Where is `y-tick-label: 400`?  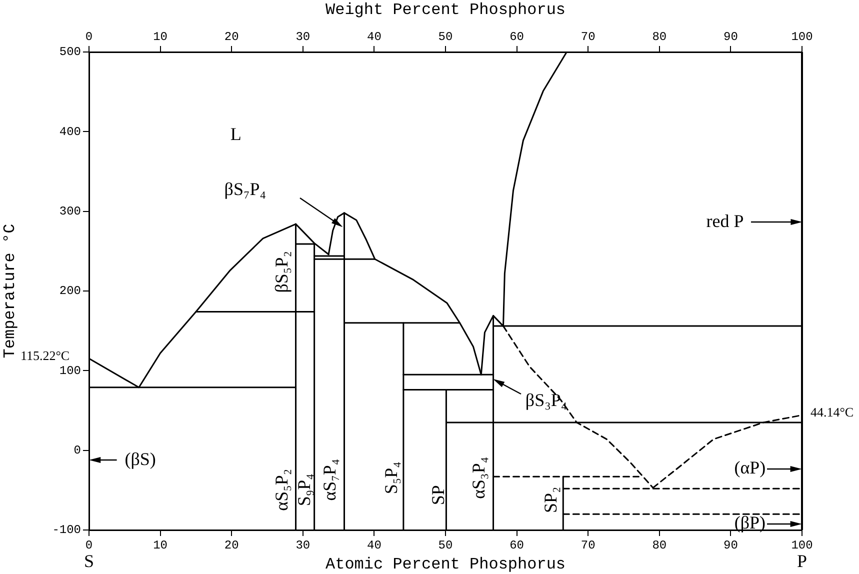
y-tick-label: 400 is located at coordinates (70, 131).